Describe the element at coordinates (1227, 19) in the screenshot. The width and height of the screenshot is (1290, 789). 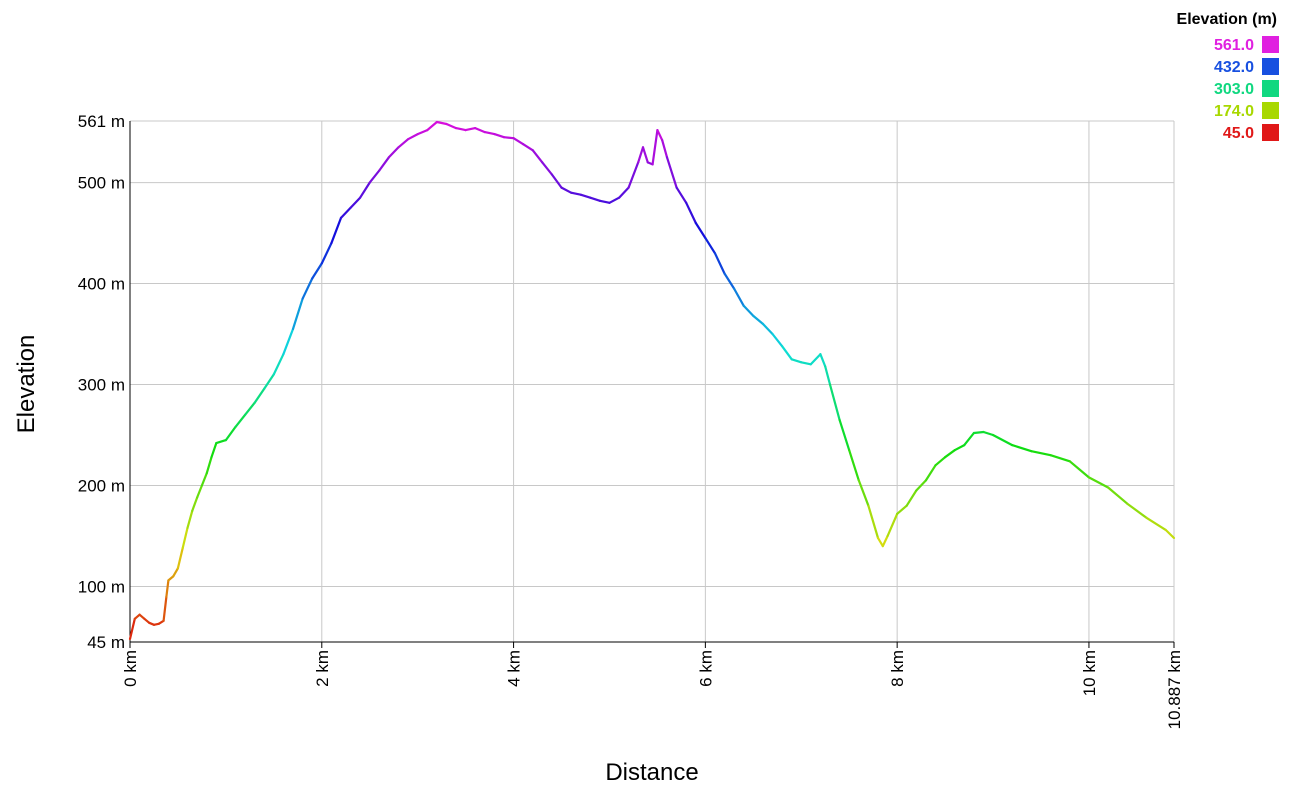
I see `legend-title: Elevation (m)` at that location.